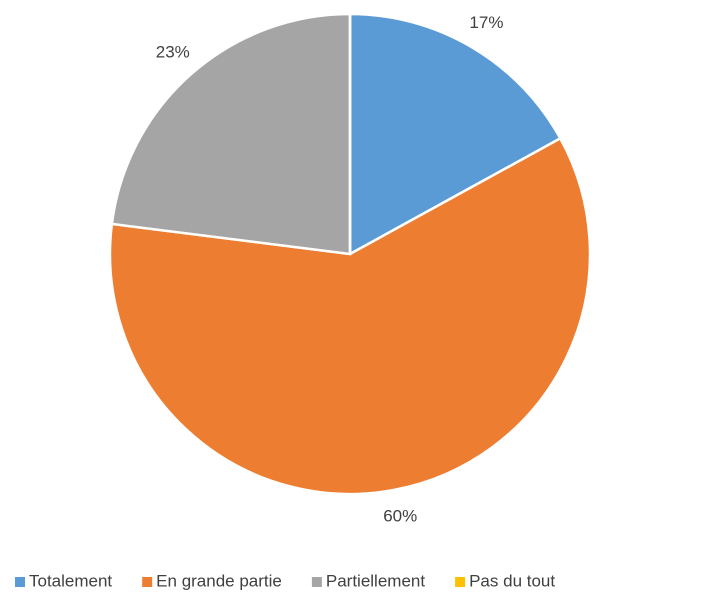  Describe the element at coordinates (173, 51) in the screenshot. I see `data-label: 23%` at that location.